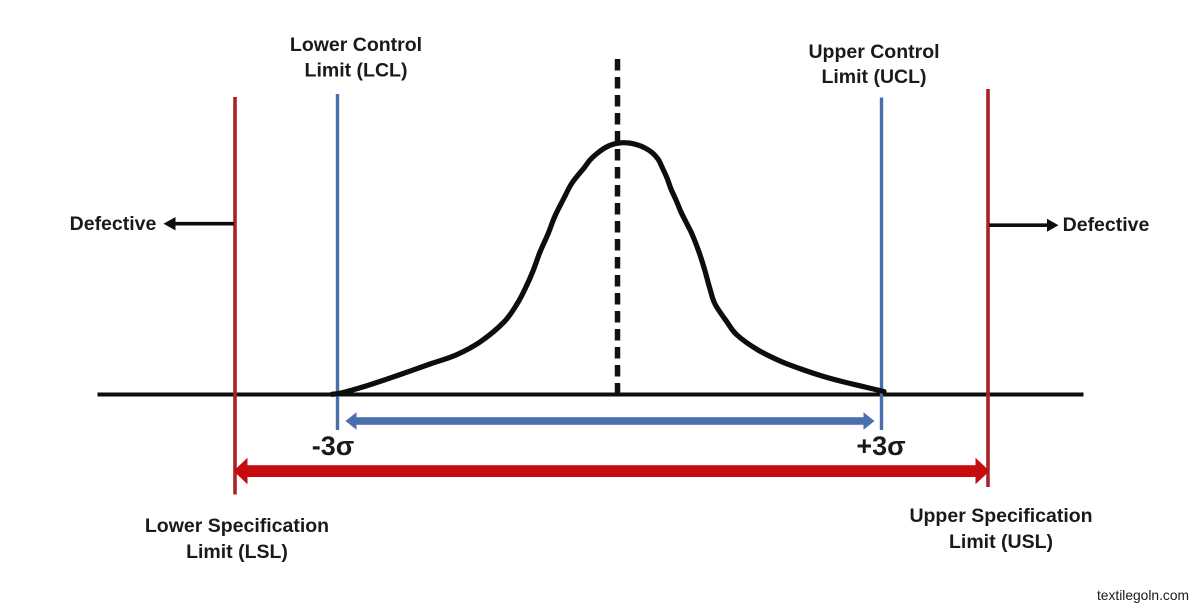 Image resolution: width=1199 pixels, height=606 pixels. Describe the element at coordinates (356, 45) in the screenshot. I see `svg-text: Lower Control` at that location.